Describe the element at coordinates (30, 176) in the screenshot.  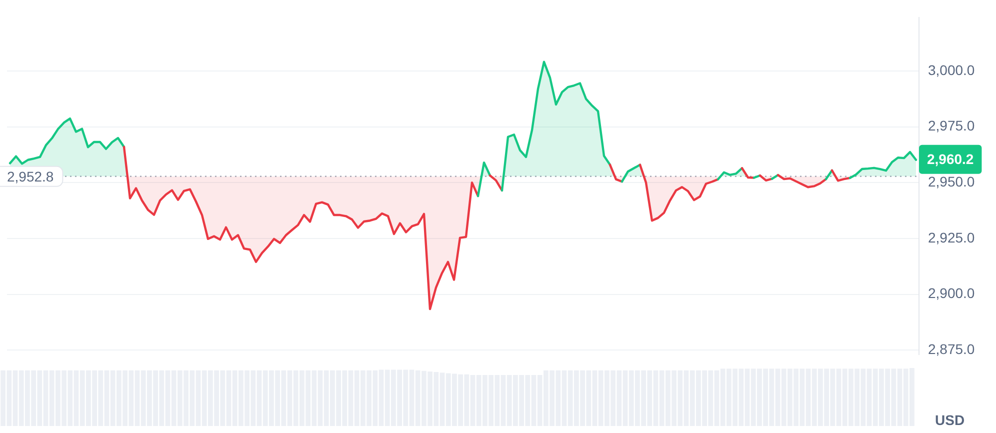
I see `ref-line-label: 2,952.8` at that location.